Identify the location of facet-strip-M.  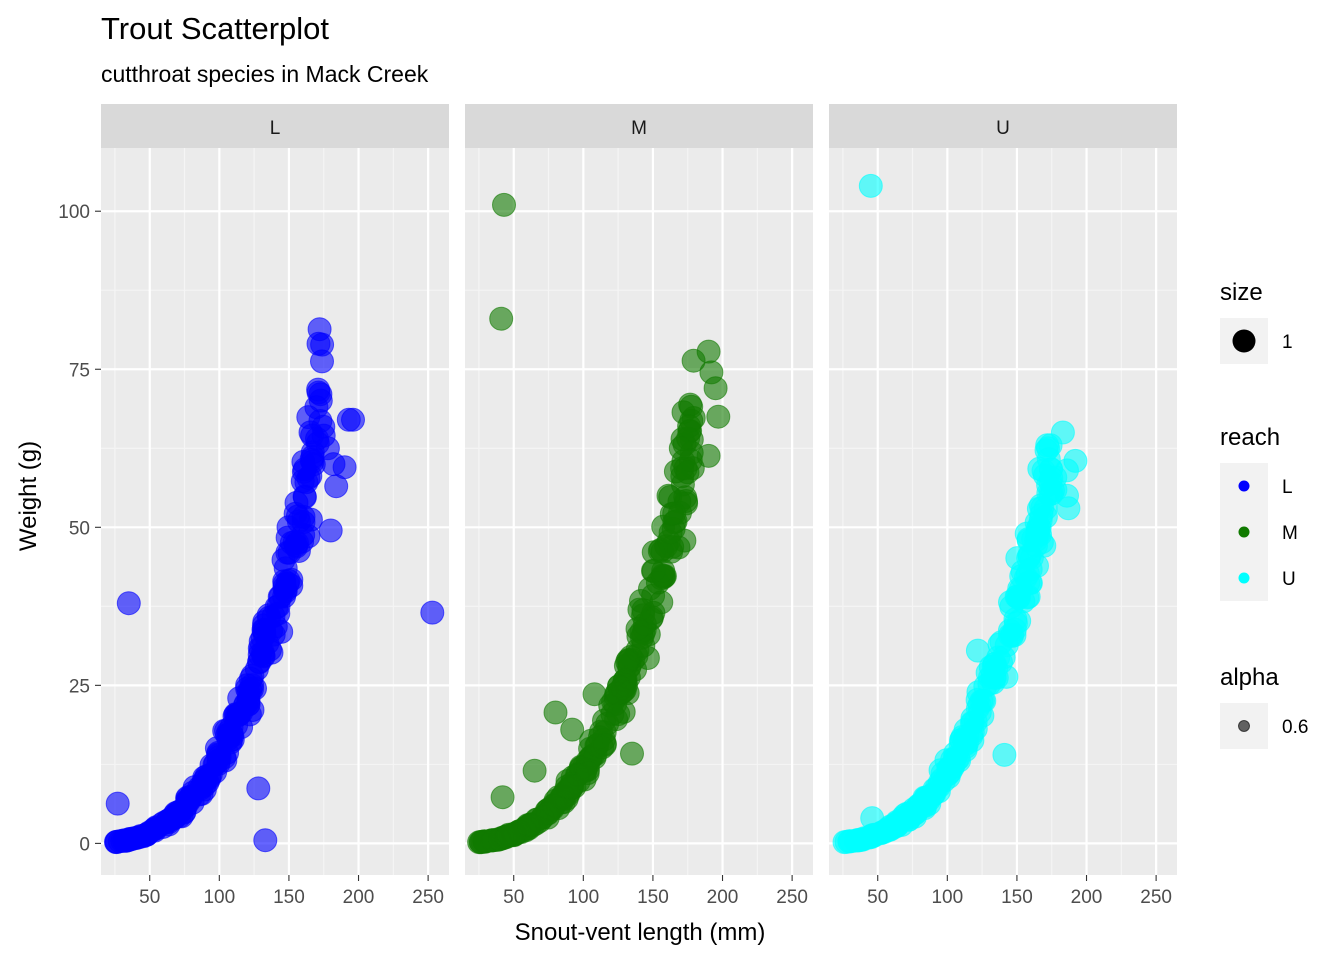
(639, 126).